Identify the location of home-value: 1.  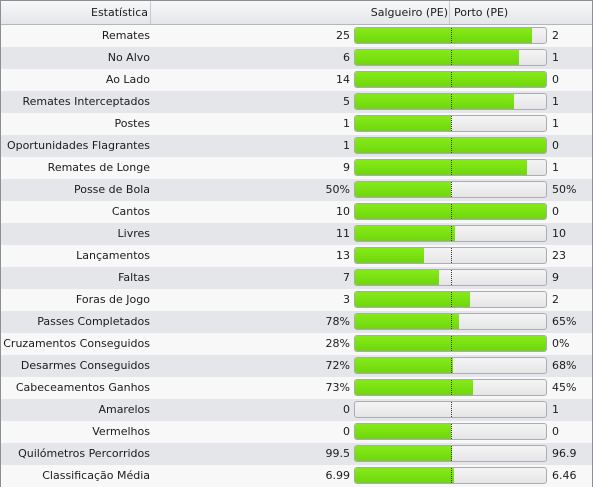
(346, 123).